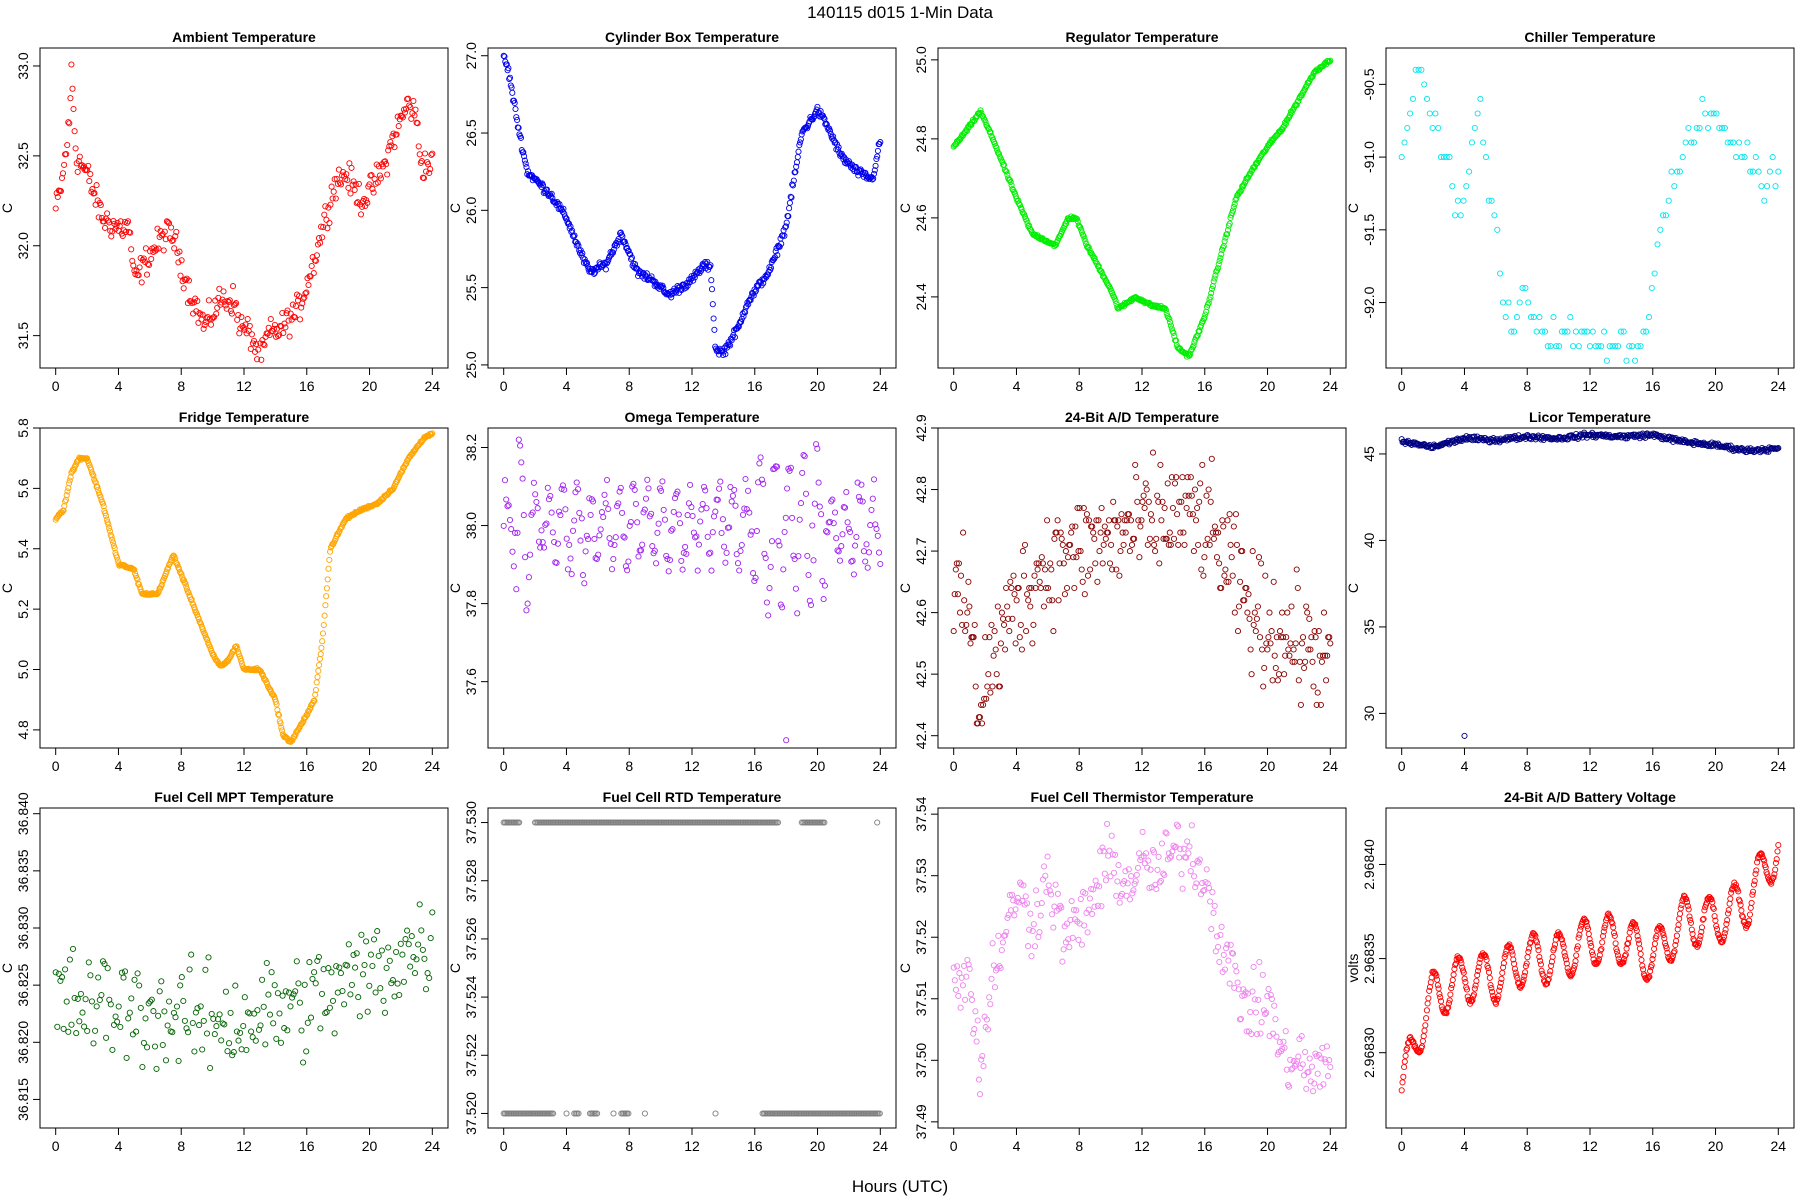 The width and height of the screenshot is (1800, 1200). What do you see at coordinates (23, 670) in the screenshot?
I see `y-tick-label: 5.0` at bounding box center [23, 670].